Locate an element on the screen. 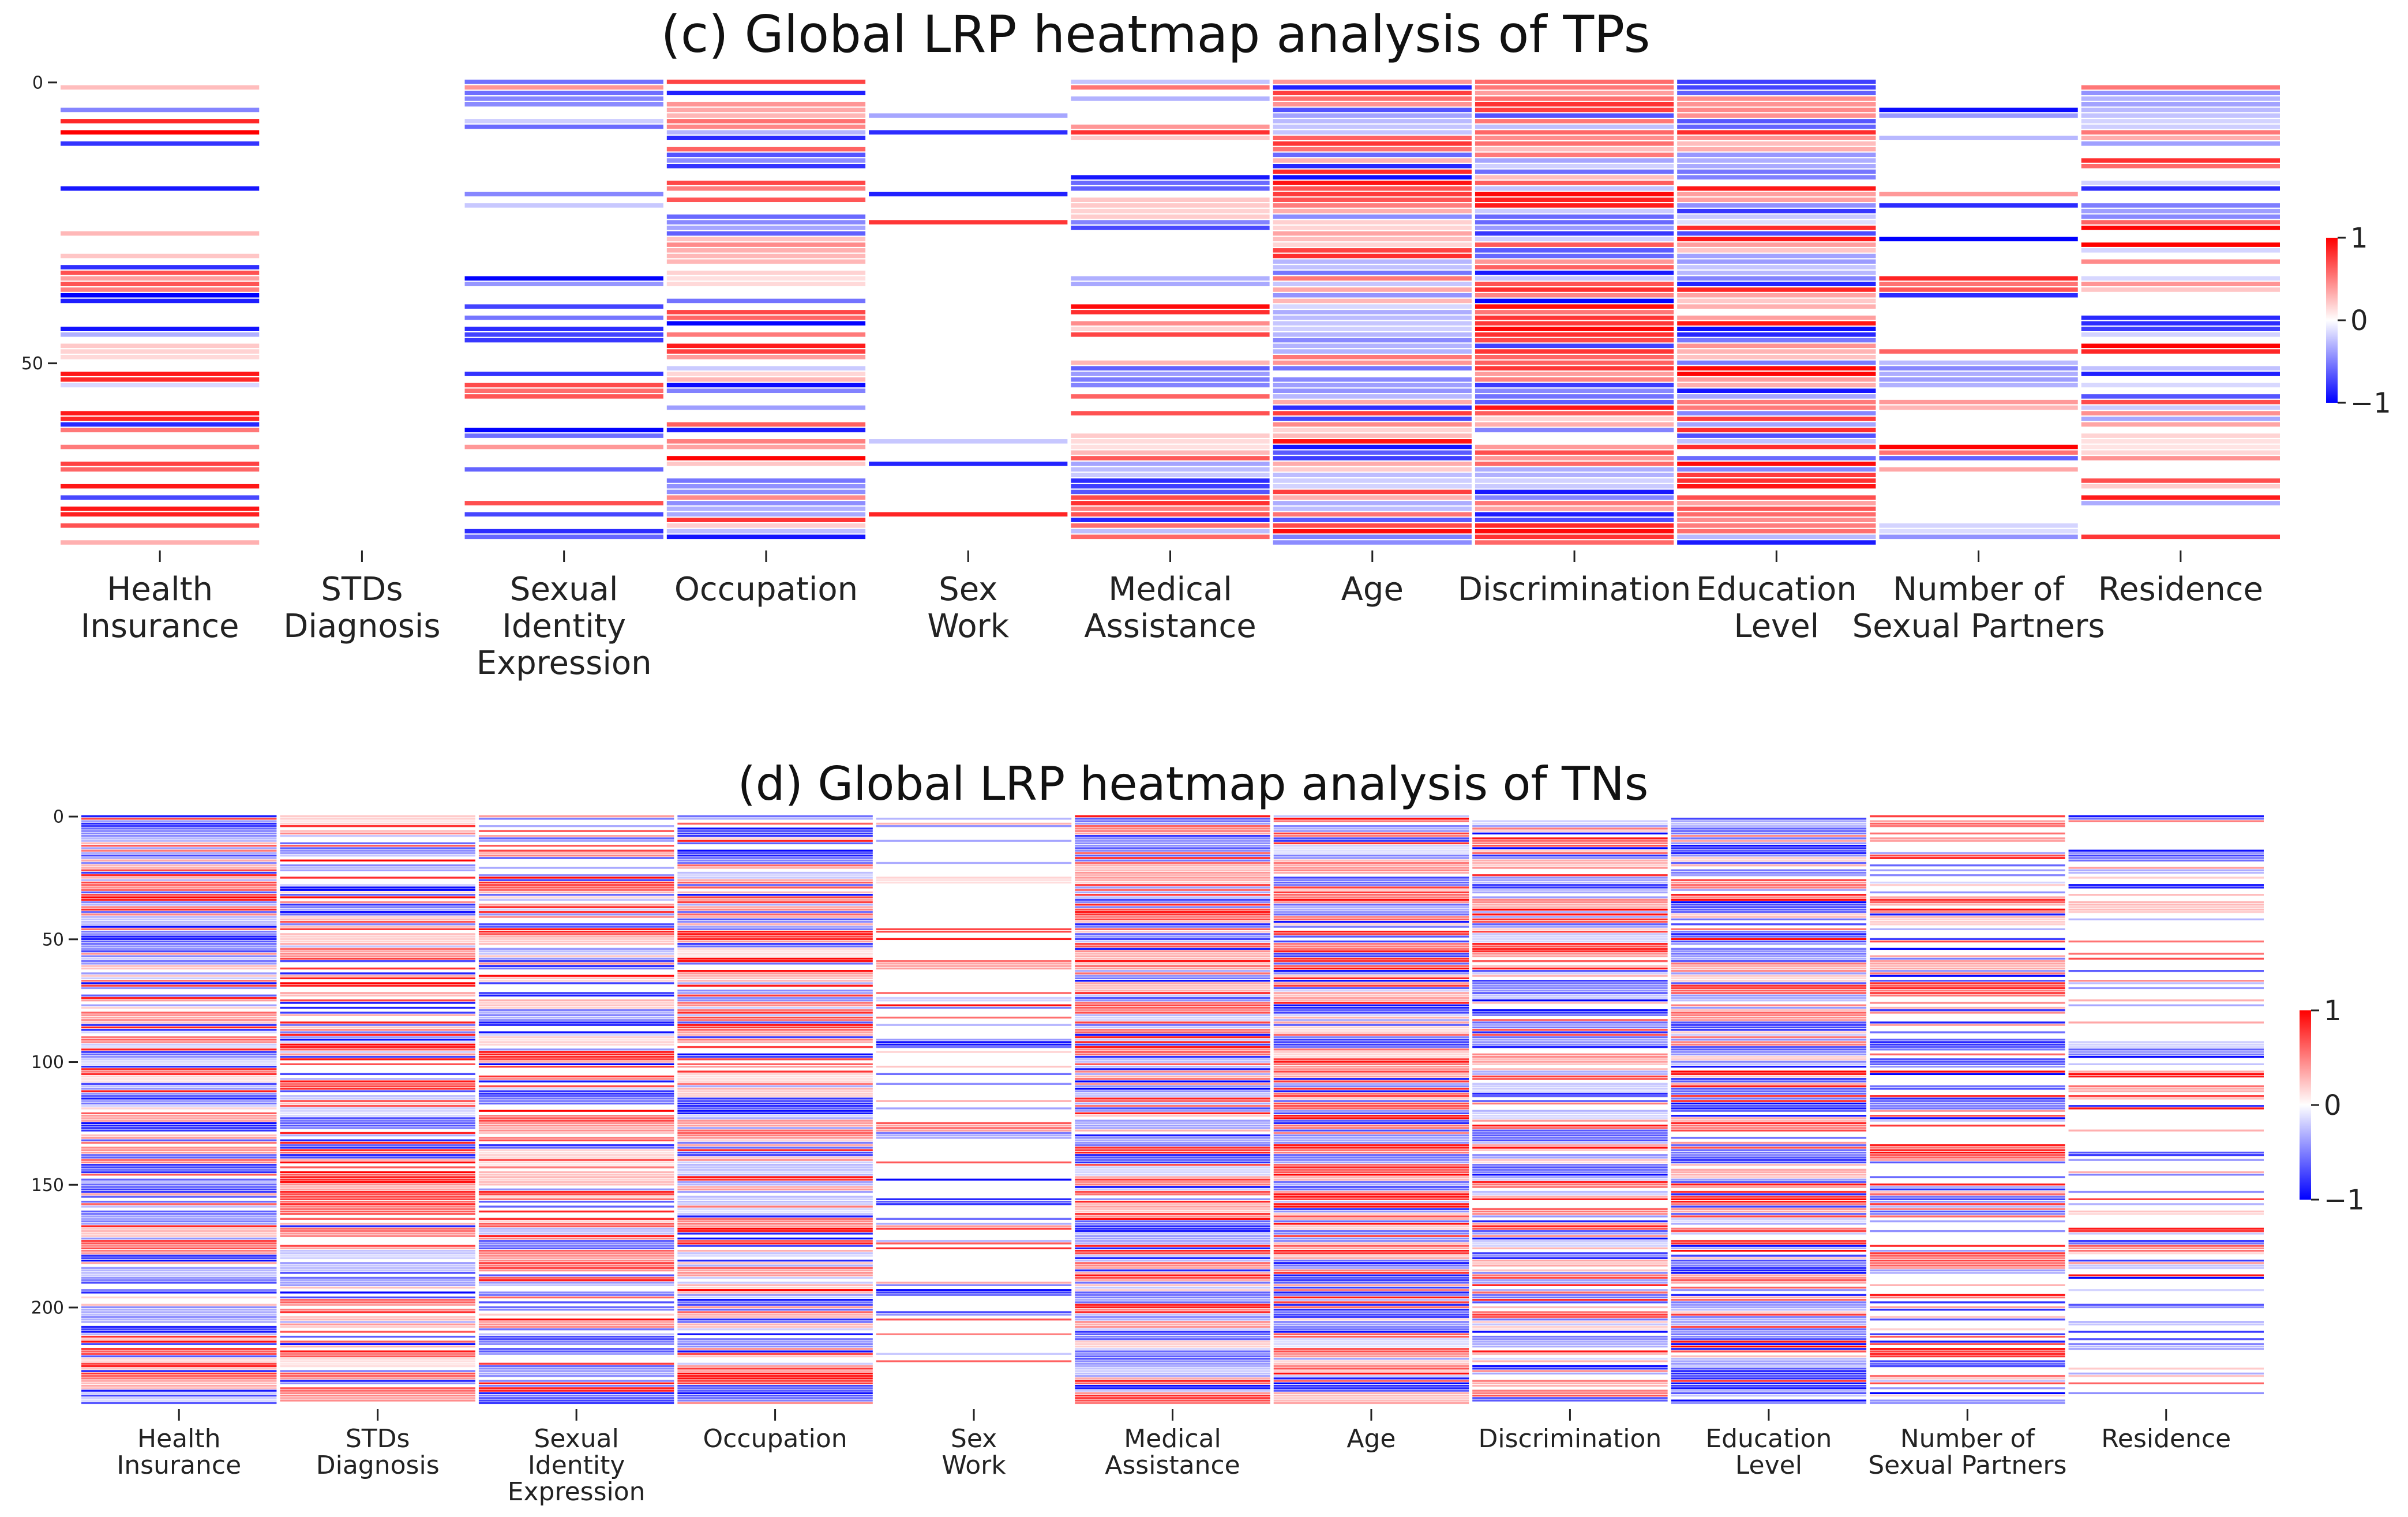 This screenshot has width=2408, height=1517. colorbar-gradient is located at coordinates (2332, 320).